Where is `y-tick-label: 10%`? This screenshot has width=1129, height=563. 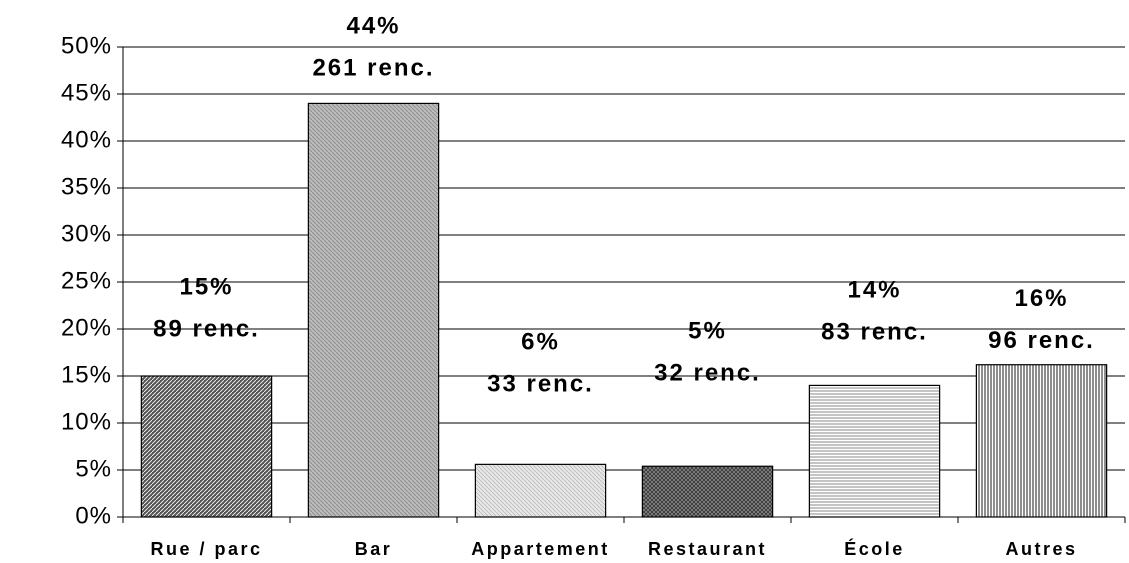 y-tick-label: 10% is located at coordinates (86, 421).